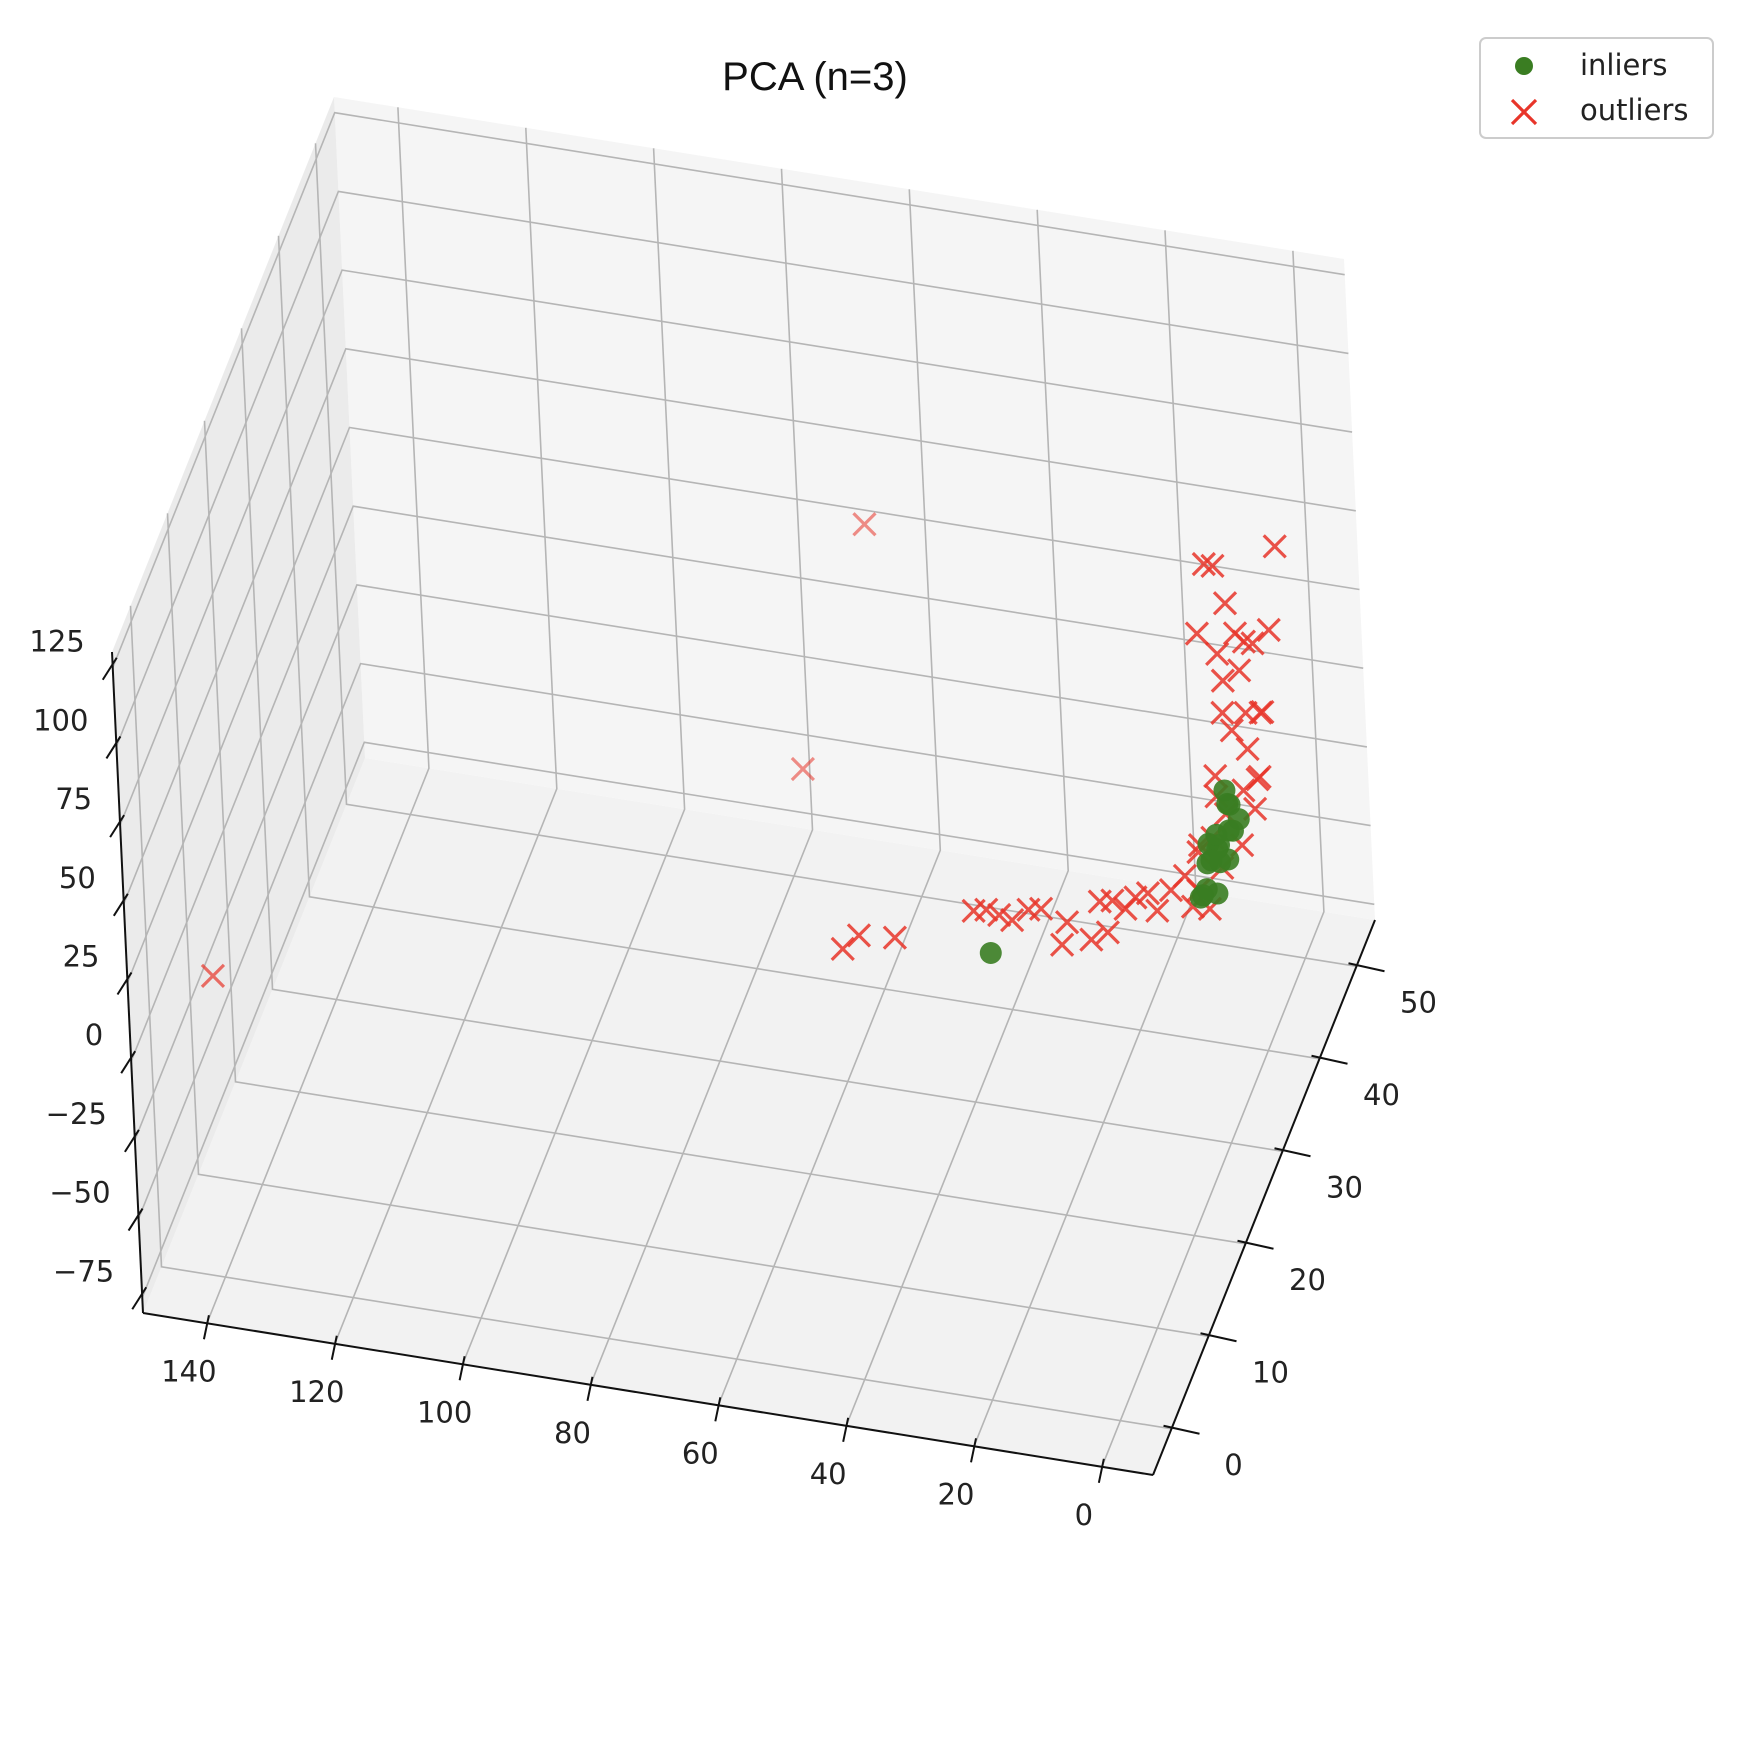 This screenshot has width=1740, height=1748. I want to click on y-tick-label: 40, so click(1381, 1095).